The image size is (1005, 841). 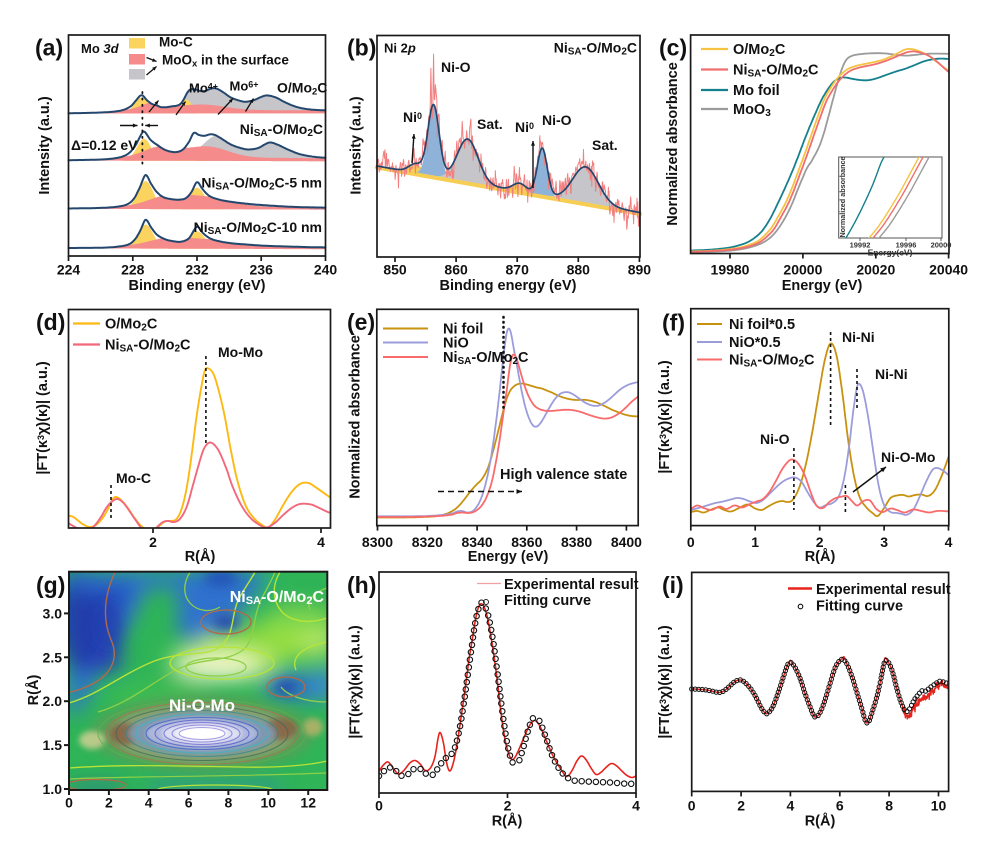 What do you see at coordinates (326, 270) in the screenshot?
I see `svg-text: 240` at bounding box center [326, 270].